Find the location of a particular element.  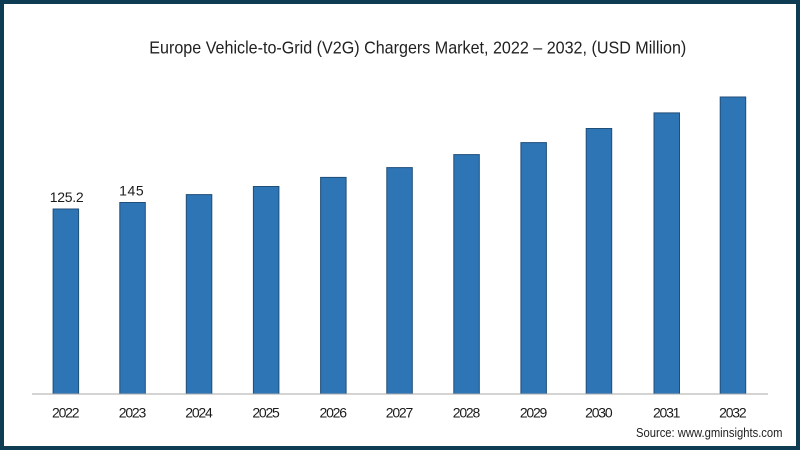

svg-text: 145 is located at coordinates (131, 190).